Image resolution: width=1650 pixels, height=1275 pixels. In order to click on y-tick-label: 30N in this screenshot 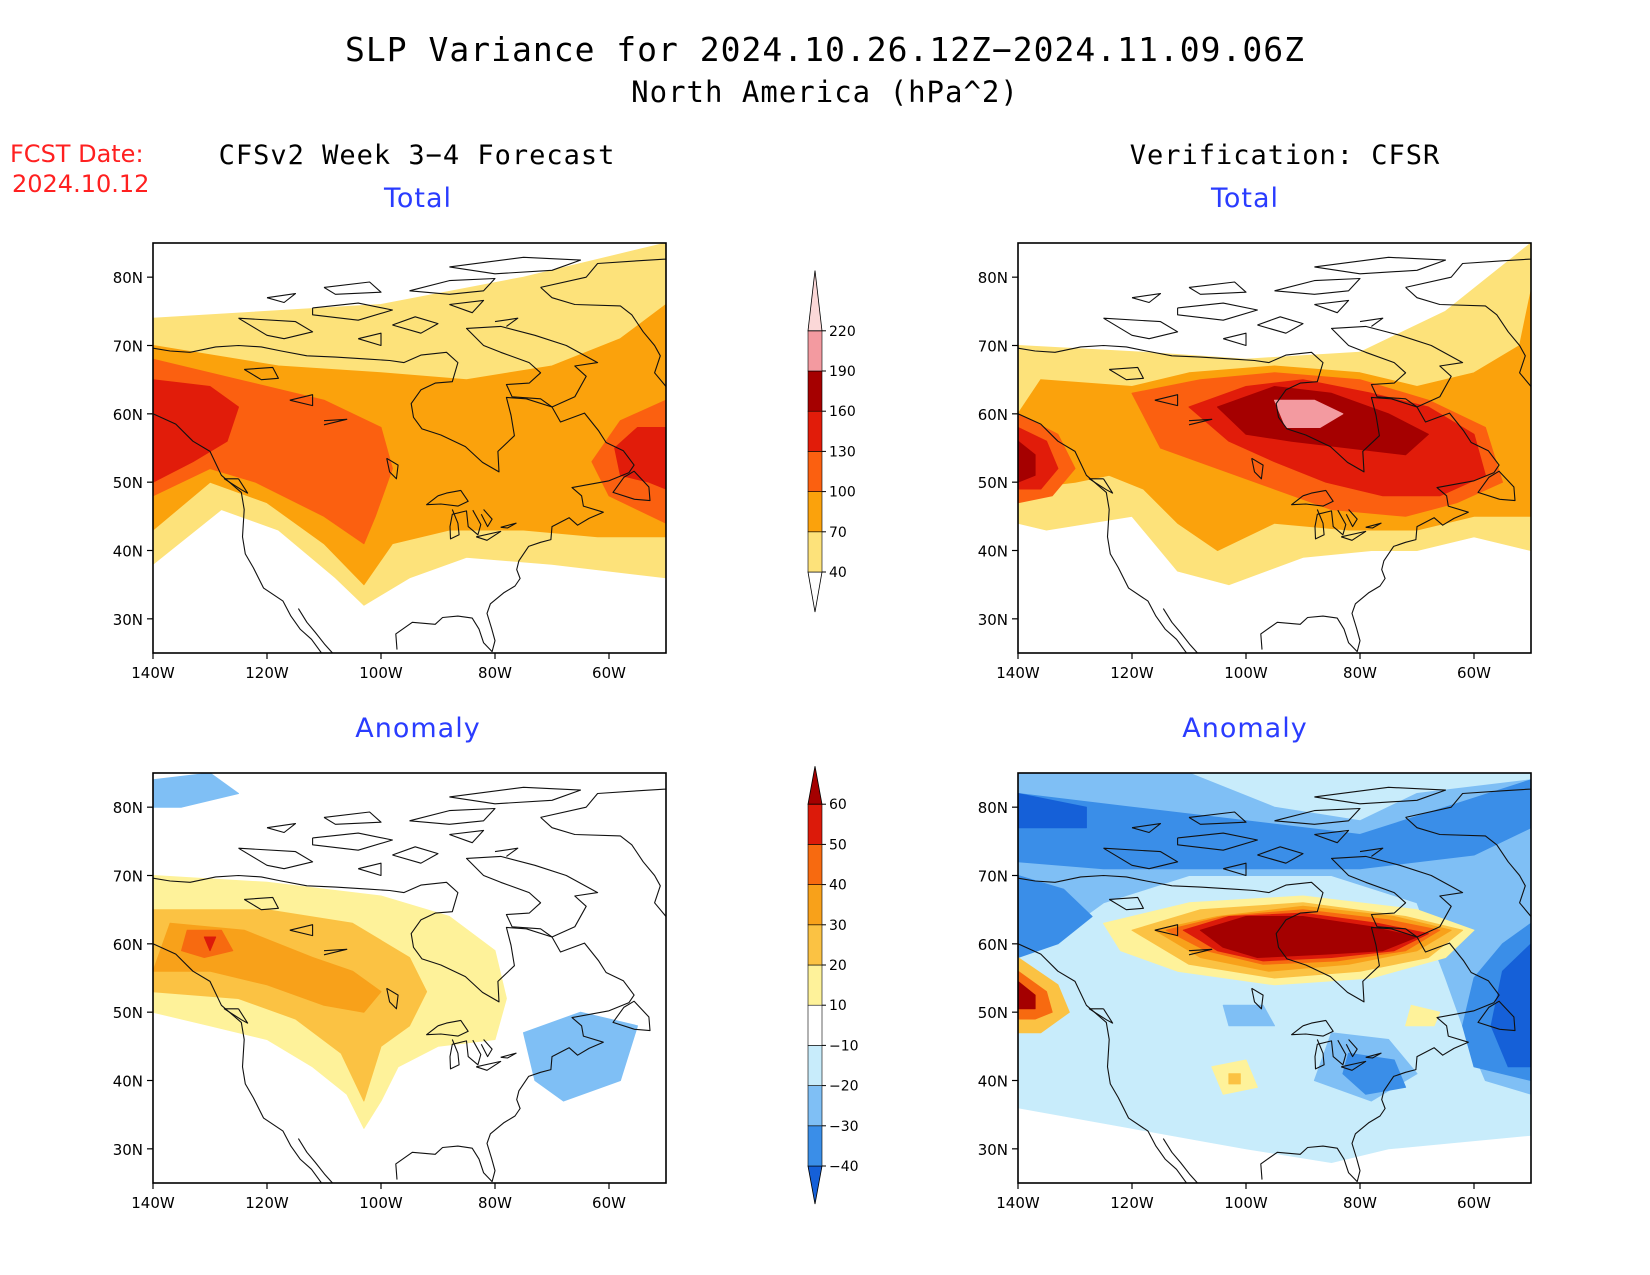, I will do `click(993, 620)`.